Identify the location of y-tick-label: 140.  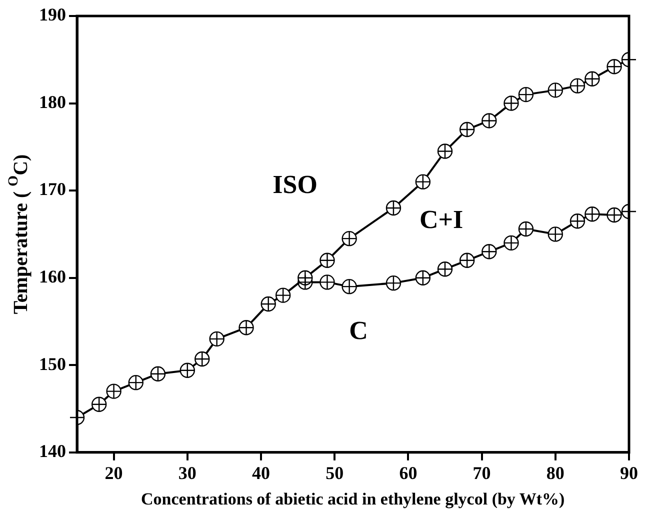
(52, 451).